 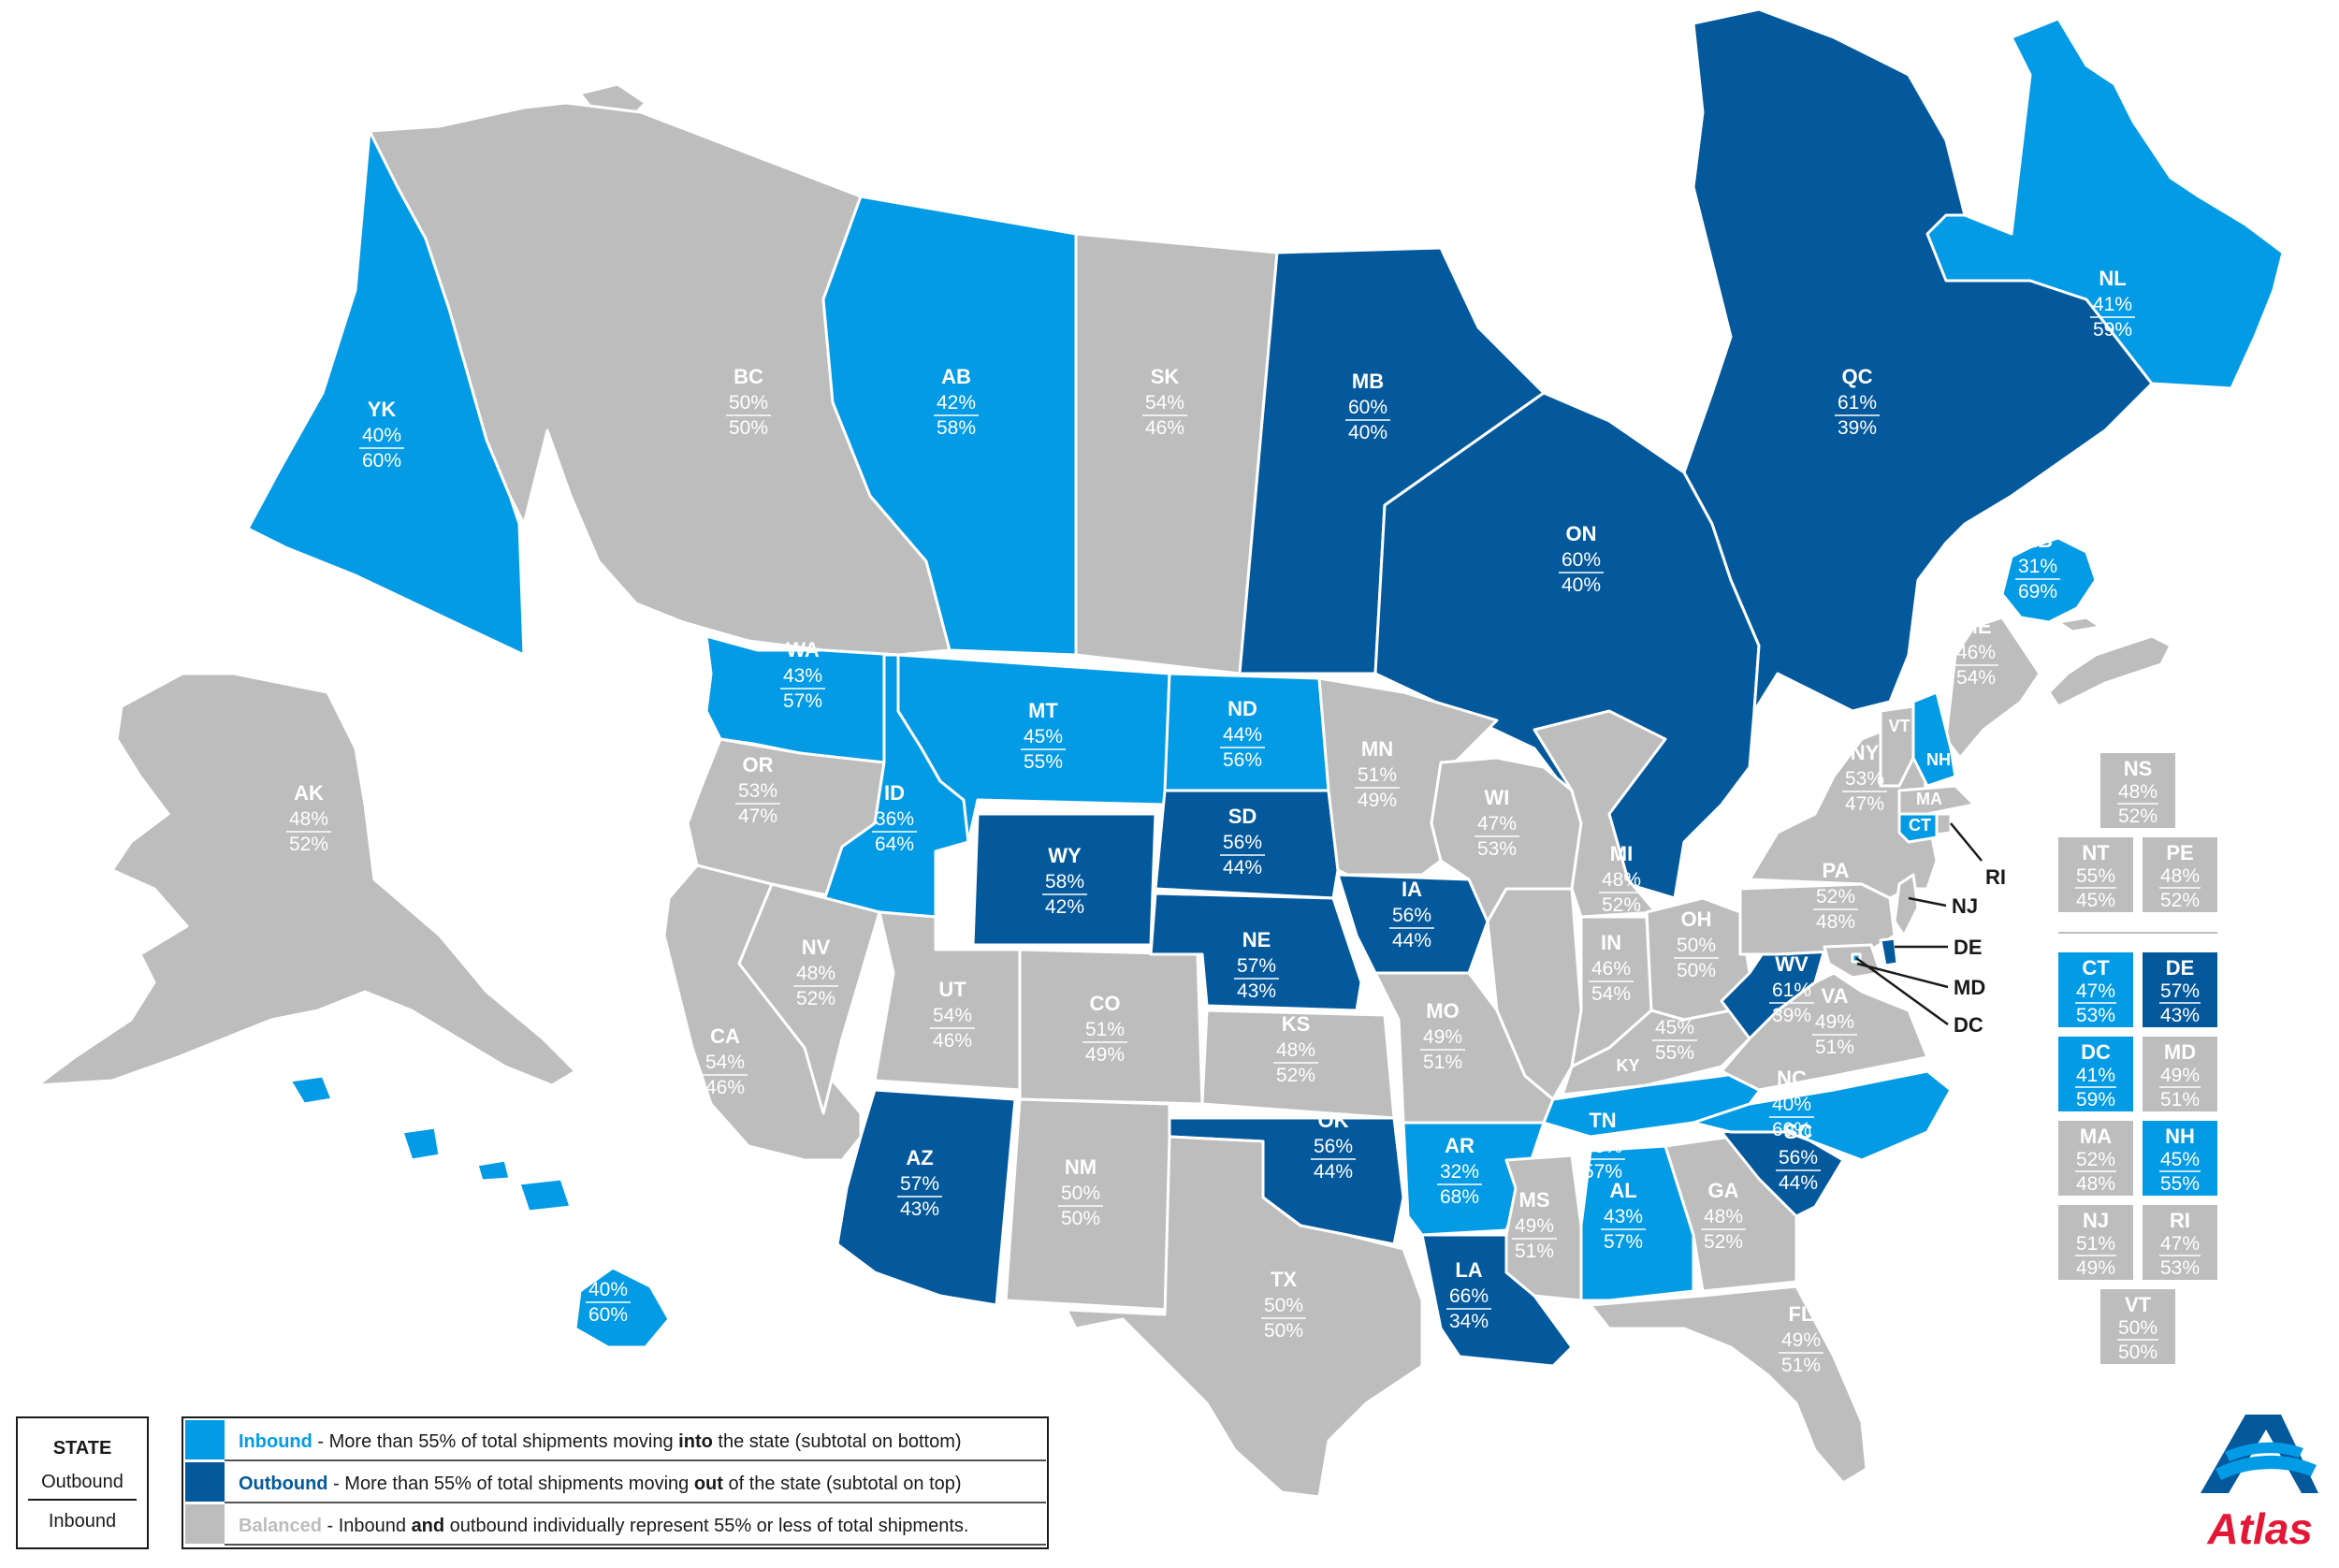 I want to click on region-code: SD, so click(x=1242, y=817).